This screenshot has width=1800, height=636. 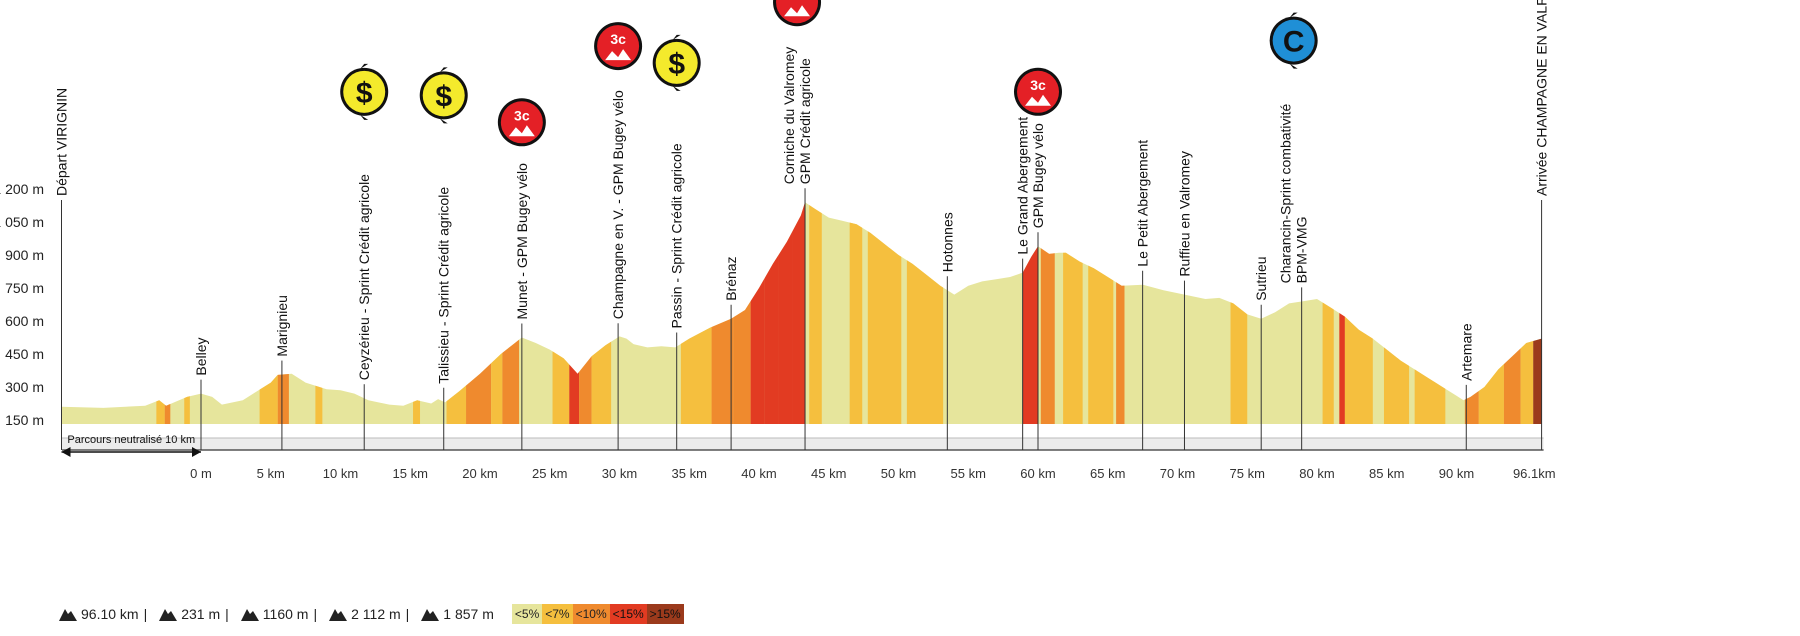 I want to click on location-marker: Belley, so click(x=201, y=393).